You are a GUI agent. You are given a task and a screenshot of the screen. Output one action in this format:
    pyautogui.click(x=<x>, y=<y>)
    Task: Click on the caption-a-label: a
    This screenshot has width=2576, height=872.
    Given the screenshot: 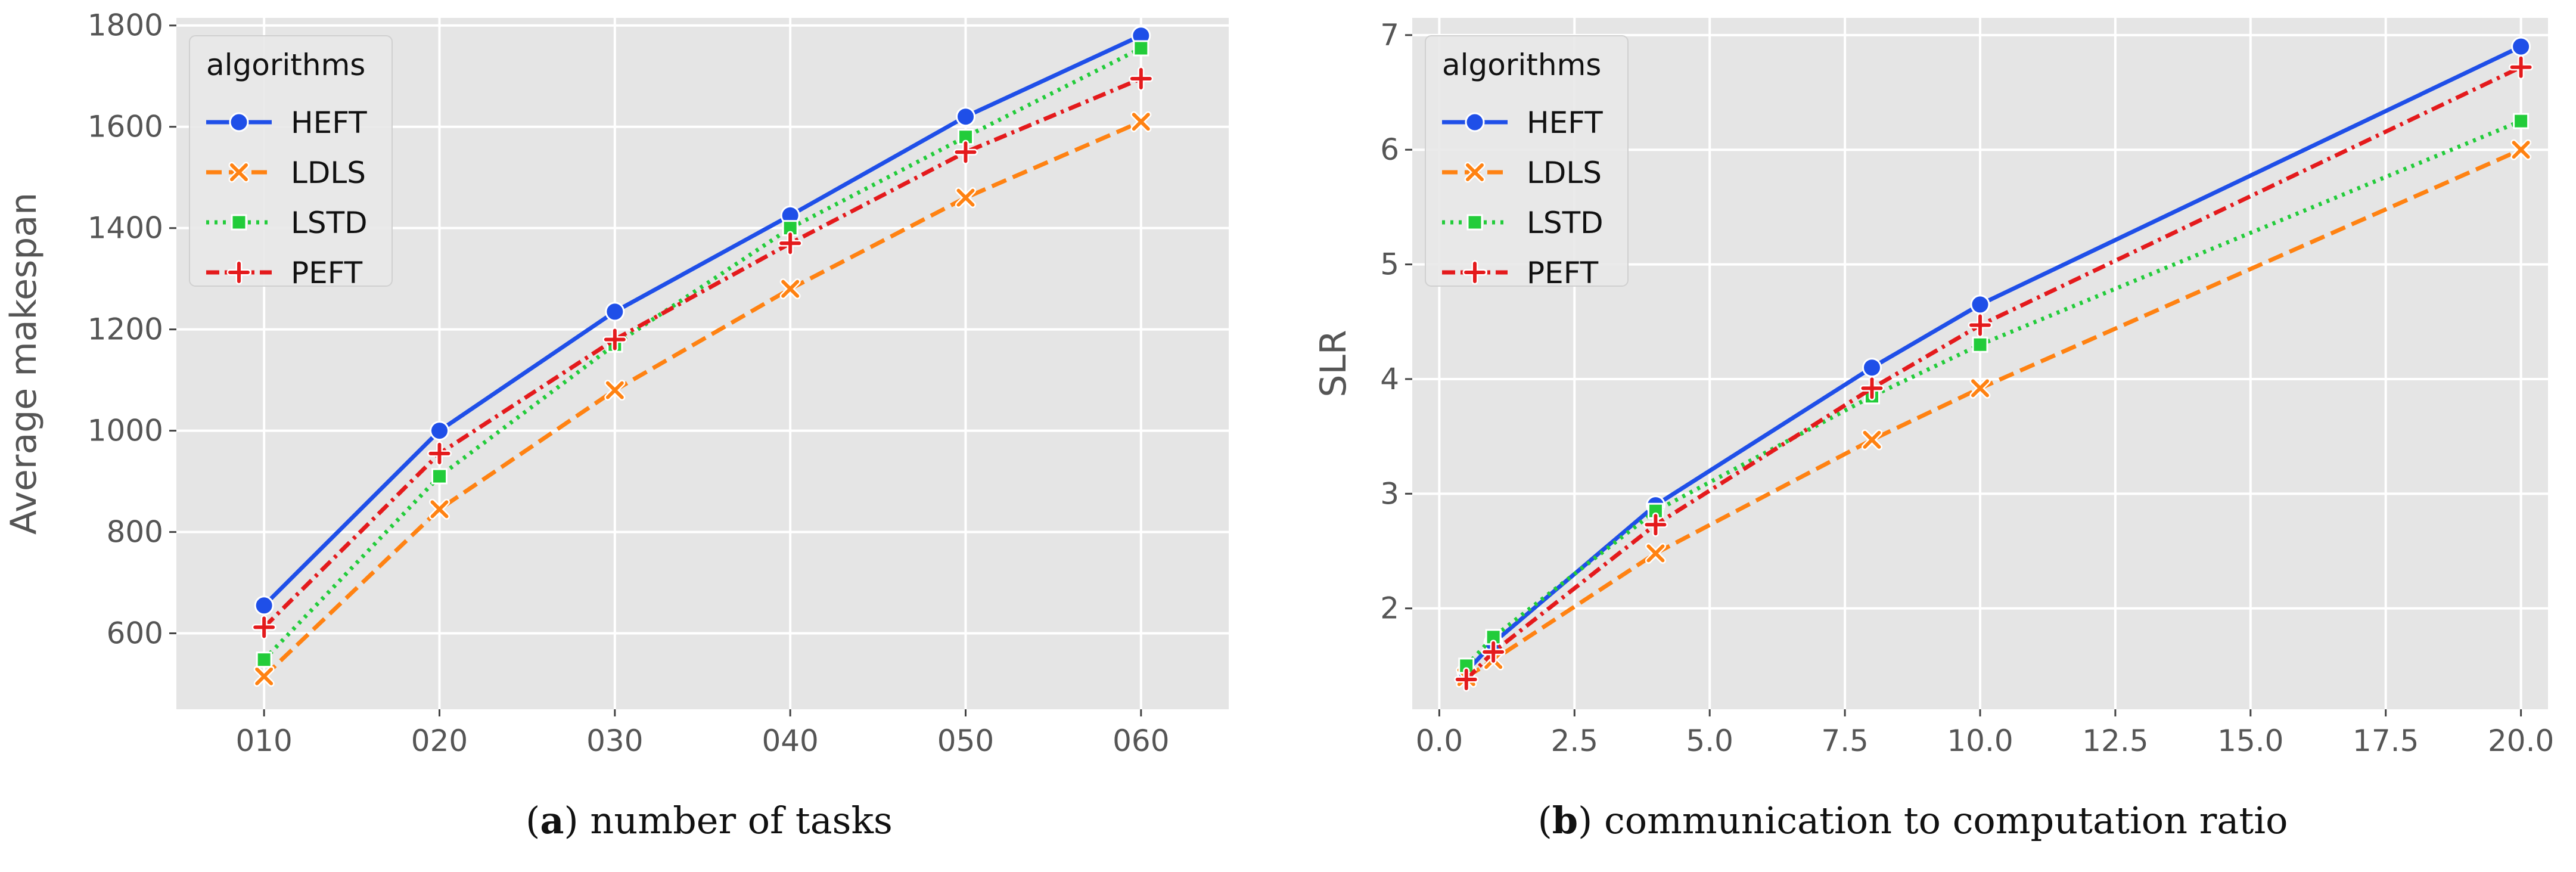 What is the action you would take?
    pyautogui.click(x=552, y=820)
    